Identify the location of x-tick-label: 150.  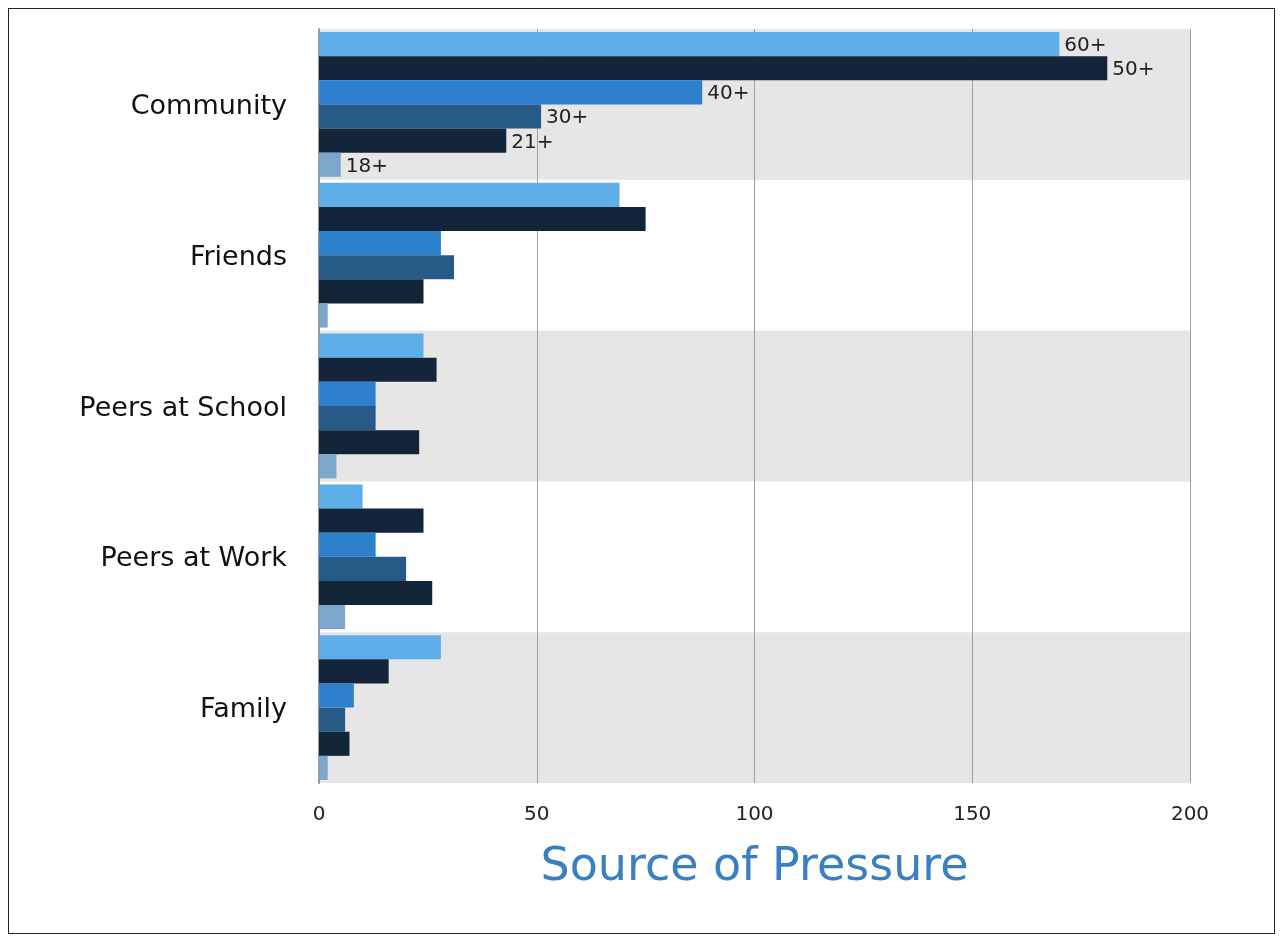
(972, 813).